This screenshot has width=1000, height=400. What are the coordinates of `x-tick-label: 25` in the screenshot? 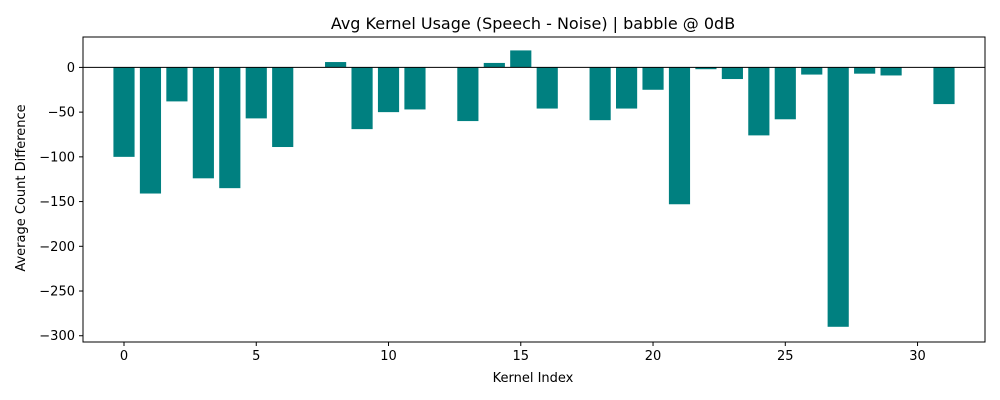 It's located at (785, 356).